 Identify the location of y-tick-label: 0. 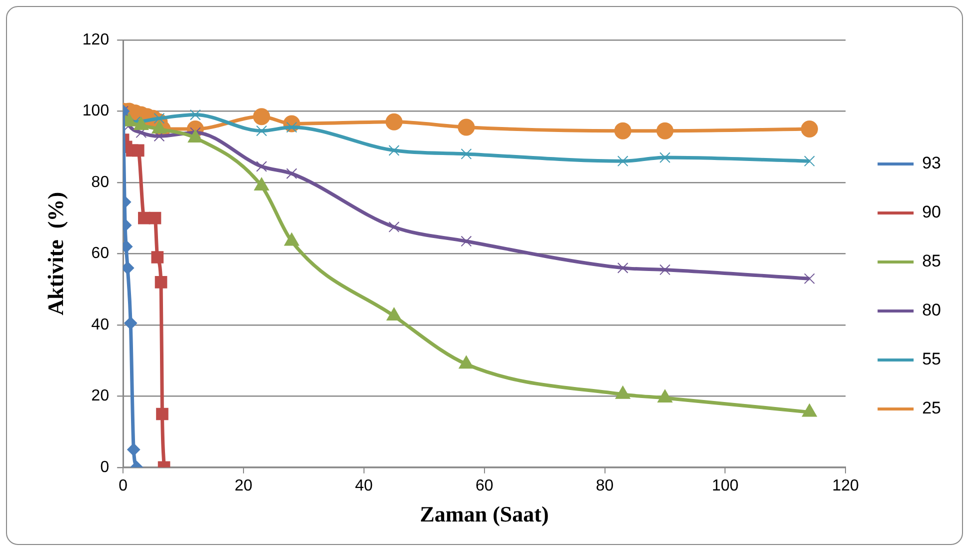
(105, 467).